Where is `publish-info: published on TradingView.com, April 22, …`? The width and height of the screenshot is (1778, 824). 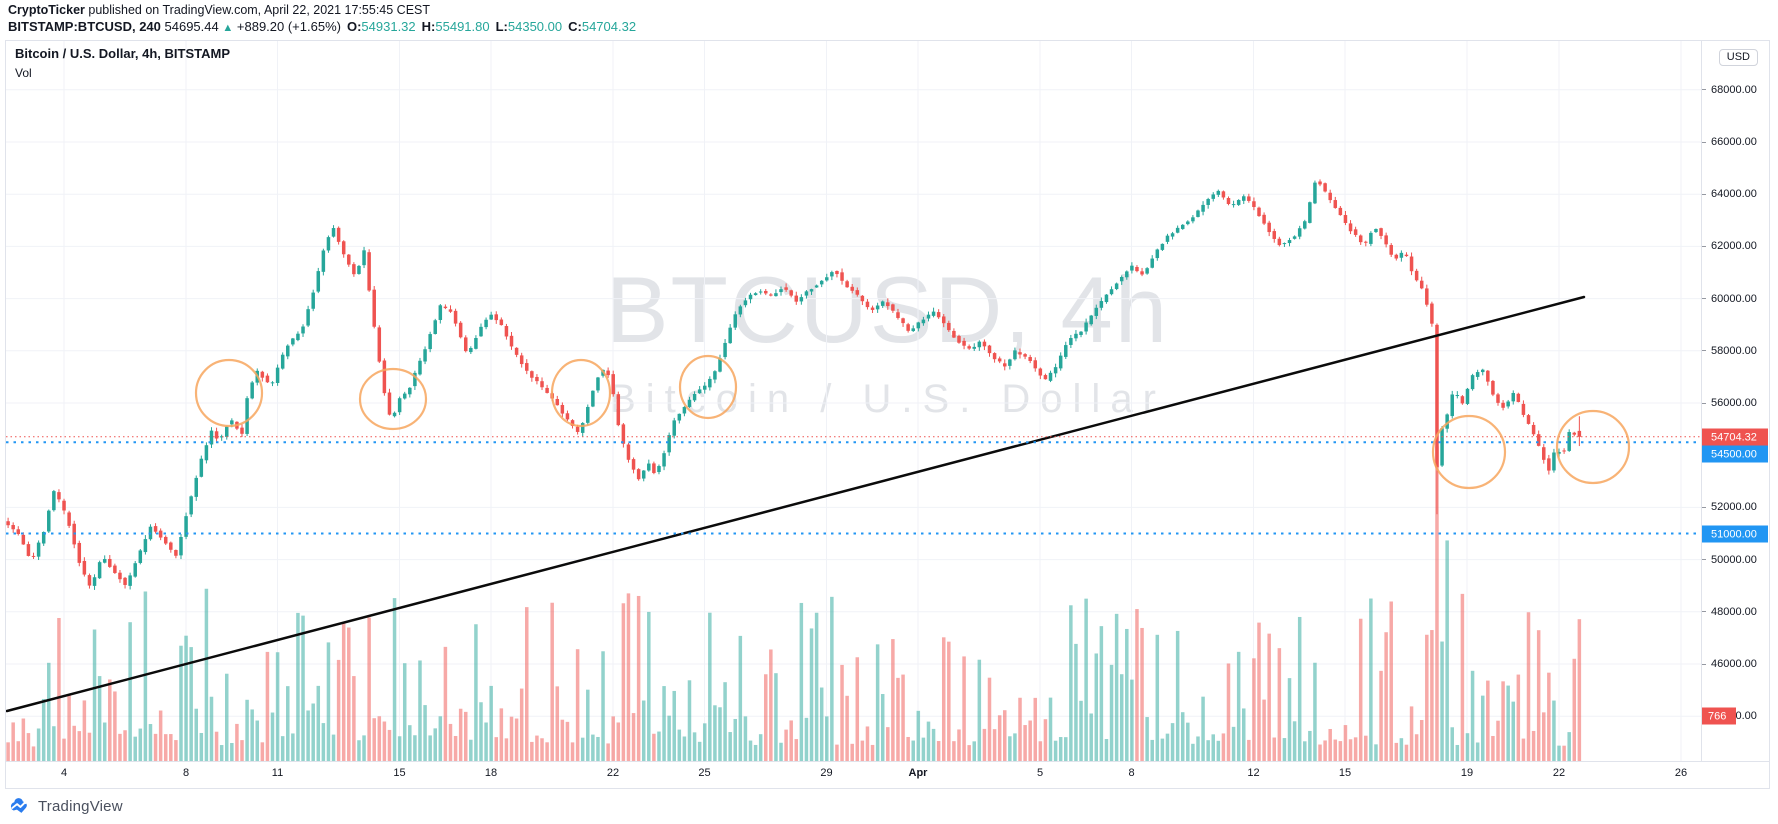
publish-info: published on TradingView.com, April 22, … is located at coordinates (257, 10).